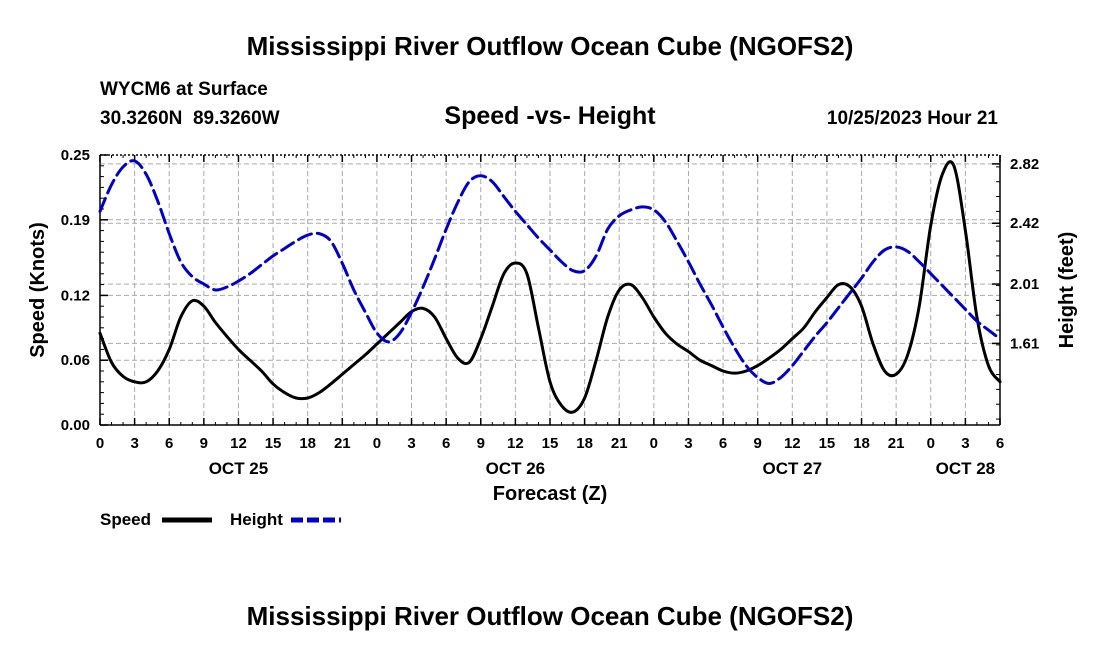  What do you see at coordinates (256, 519) in the screenshot?
I see `legend-height-label: Height` at bounding box center [256, 519].